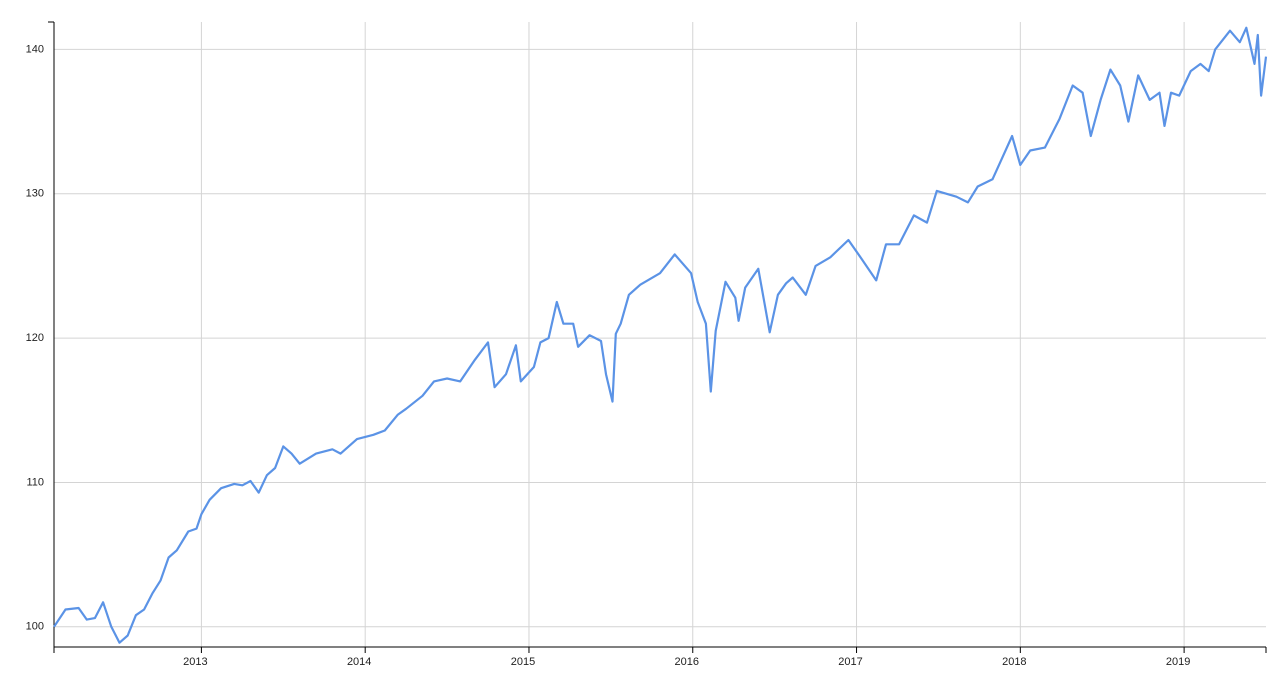  I want to click on x-tick-label: 2013, so click(195, 662).